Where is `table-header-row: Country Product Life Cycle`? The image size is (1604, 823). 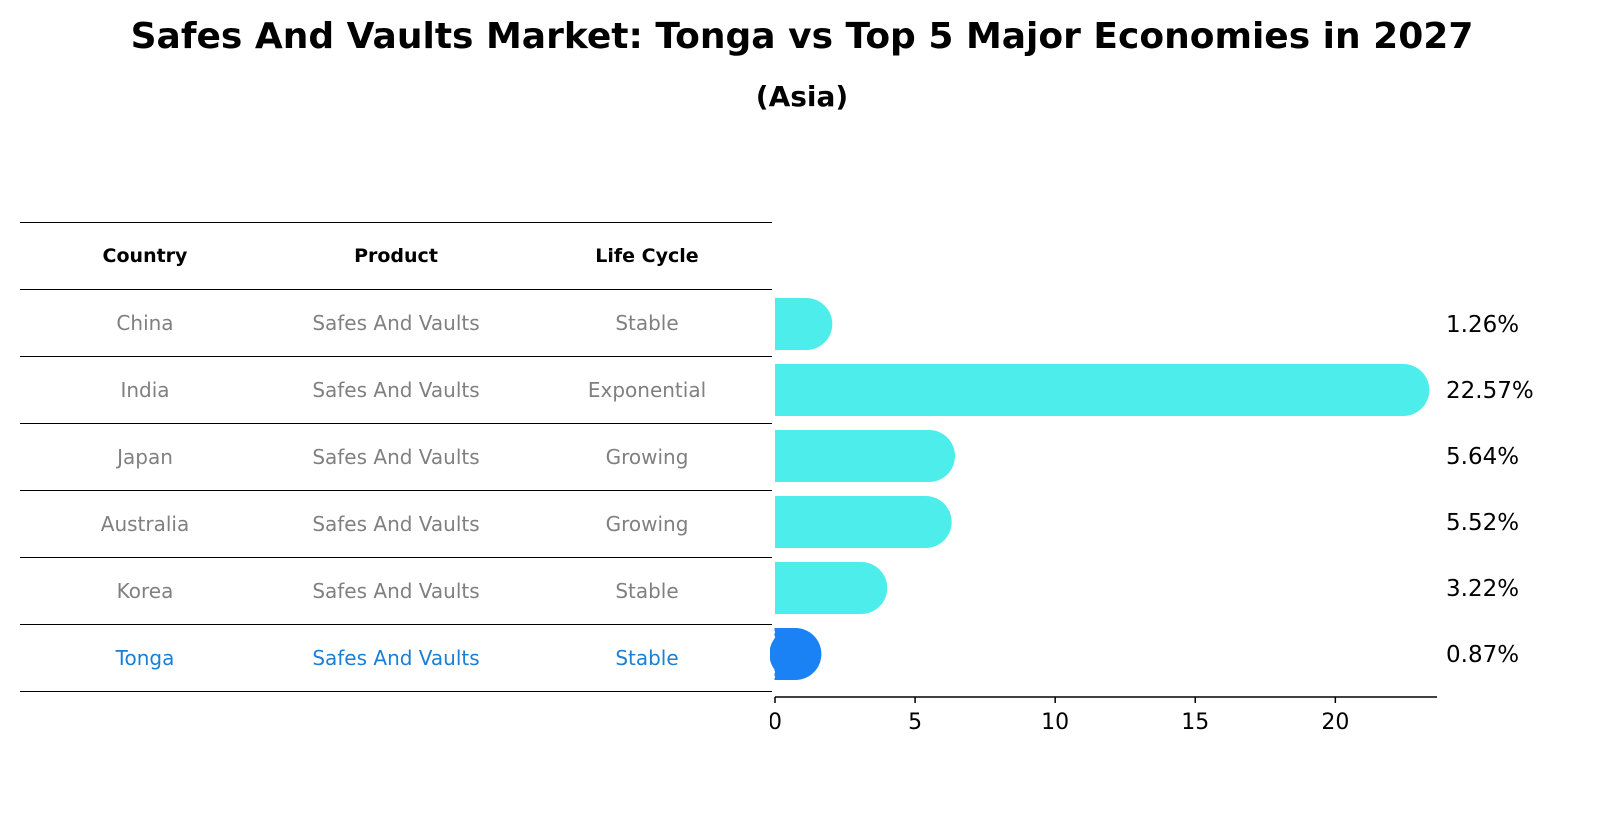
table-header-row: Country Product Life Cycle is located at coordinates (396, 255).